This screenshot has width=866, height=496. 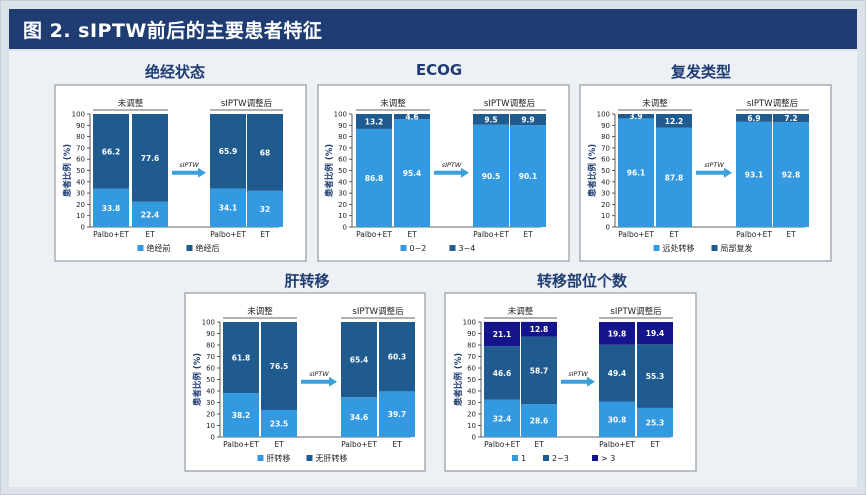 I want to click on data-label: 7.2, so click(x=790, y=118).